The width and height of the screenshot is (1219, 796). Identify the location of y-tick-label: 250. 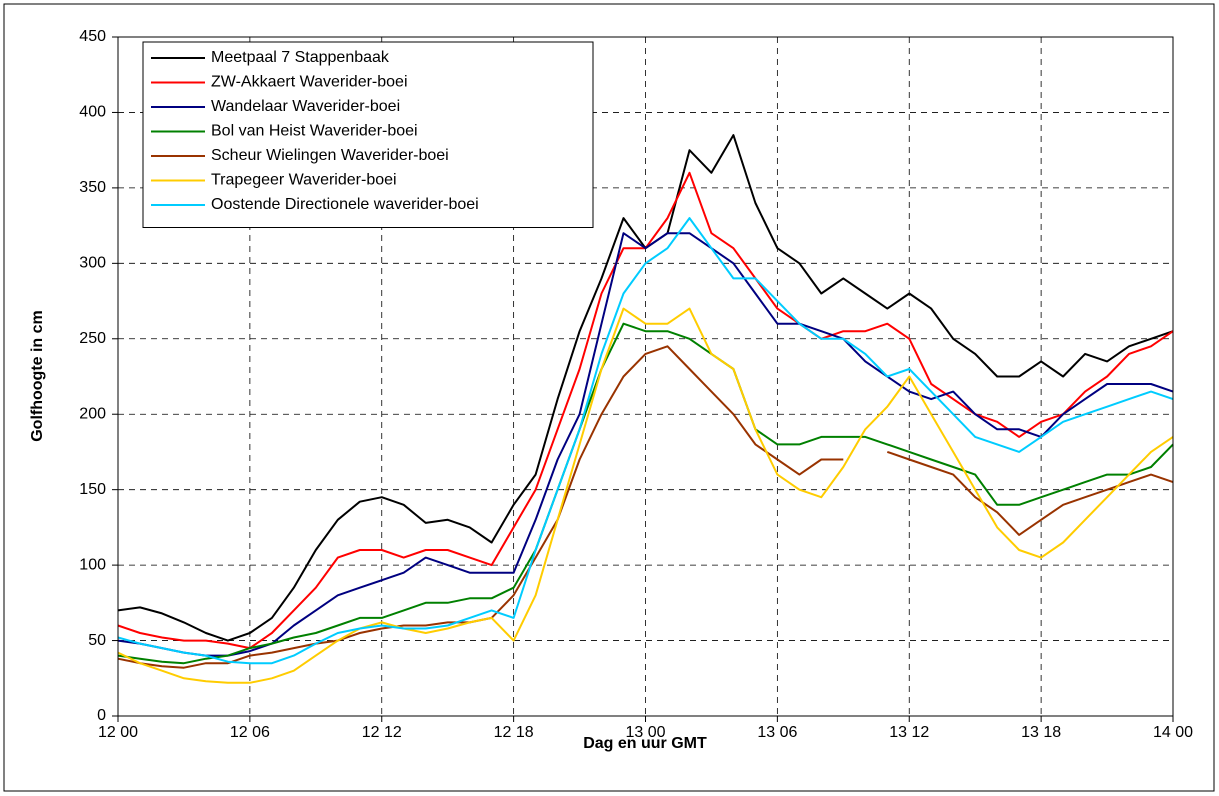
(92, 338).